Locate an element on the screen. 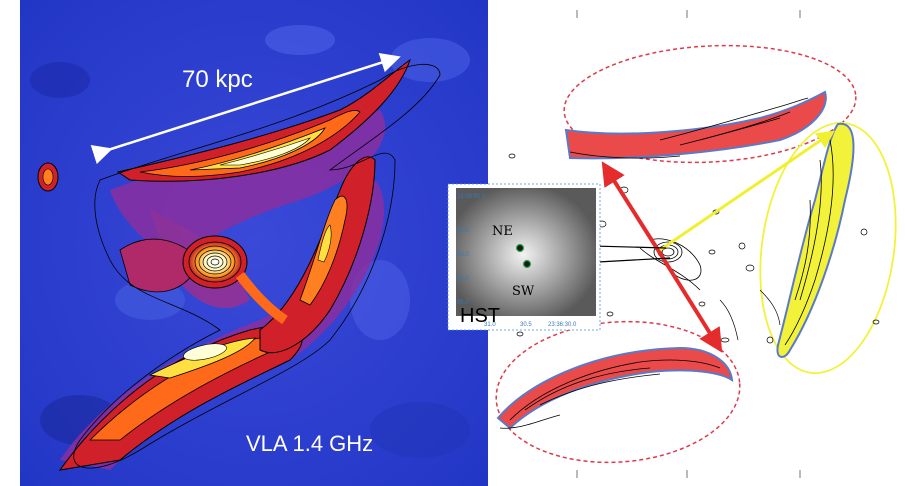  compact-source is located at coordinates (48, 177).